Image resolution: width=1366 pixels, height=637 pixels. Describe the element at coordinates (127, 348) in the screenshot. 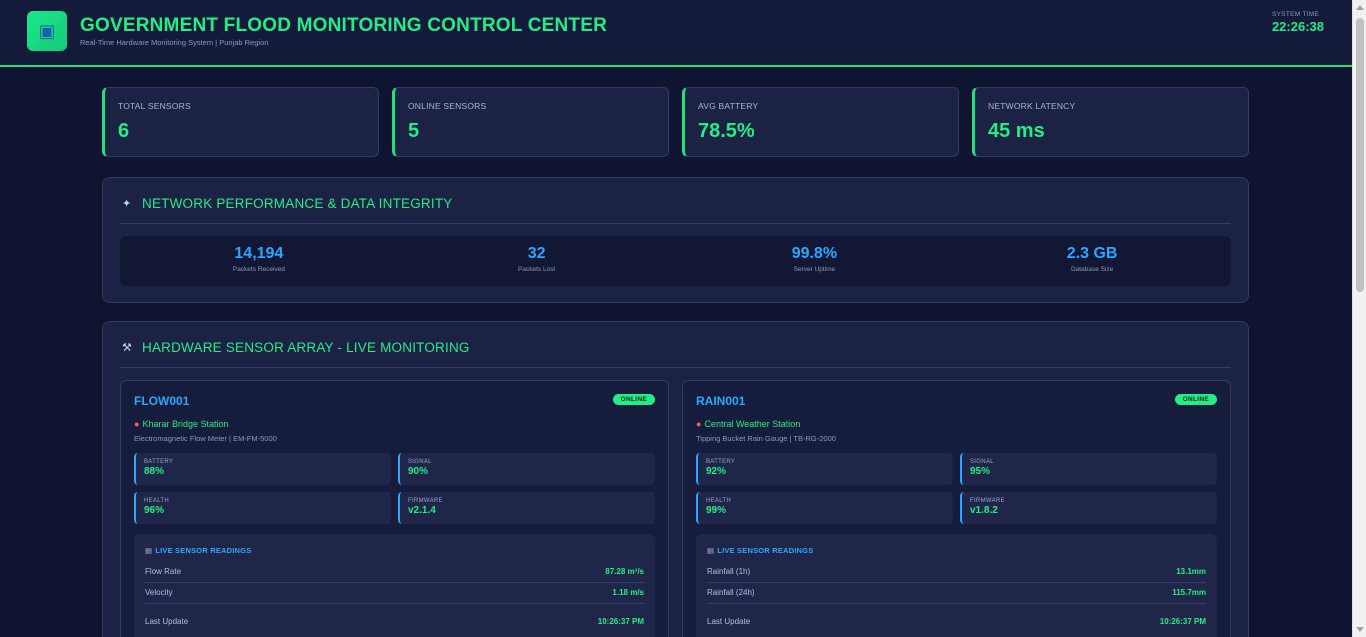

I see `wrench-icon: ⚒` at that location.